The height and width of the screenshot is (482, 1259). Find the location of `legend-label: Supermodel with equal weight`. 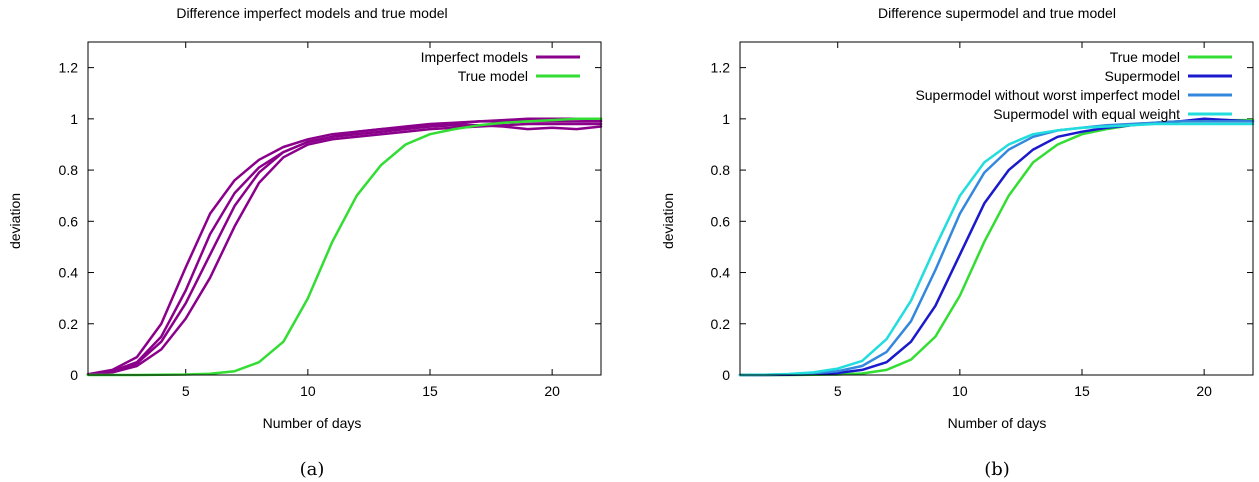

legend-label: Supermodel with equal weight is located at coordinates (1086, 114).